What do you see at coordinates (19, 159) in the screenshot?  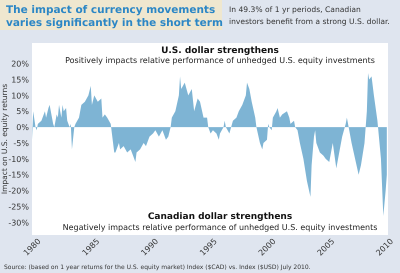 I see `y-tick-label: -10%` at bounding box center [19, 159].